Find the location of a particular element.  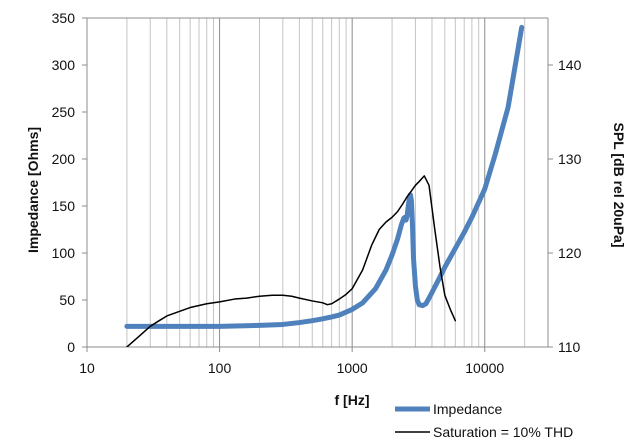

legend-label-saturation: Saturation = 10% THD is located at coordinates (503, 432).